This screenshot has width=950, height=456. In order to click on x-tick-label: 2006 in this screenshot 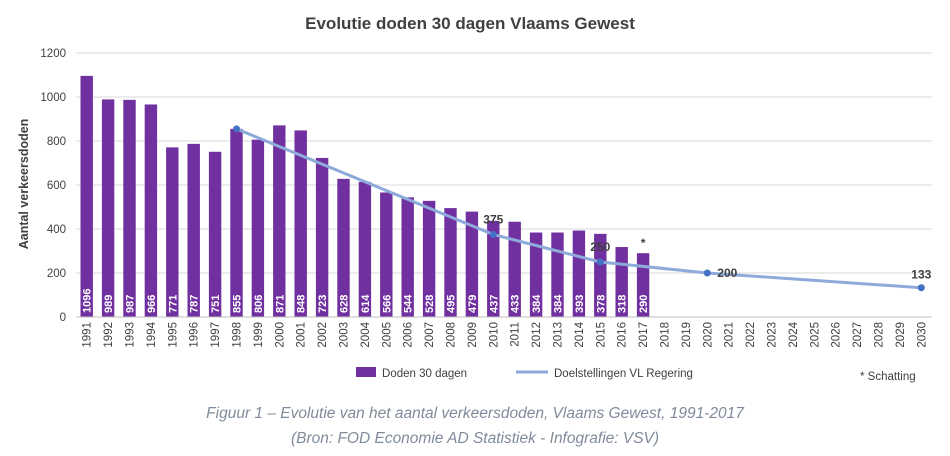, I will do `click(409, 335)`.